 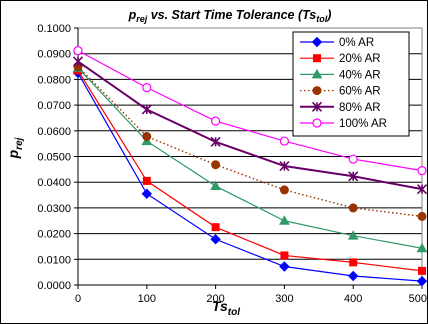 I want to click on x-axis-tick-labels: 0 100 200 300 400 500, so click(x=251, y=295).